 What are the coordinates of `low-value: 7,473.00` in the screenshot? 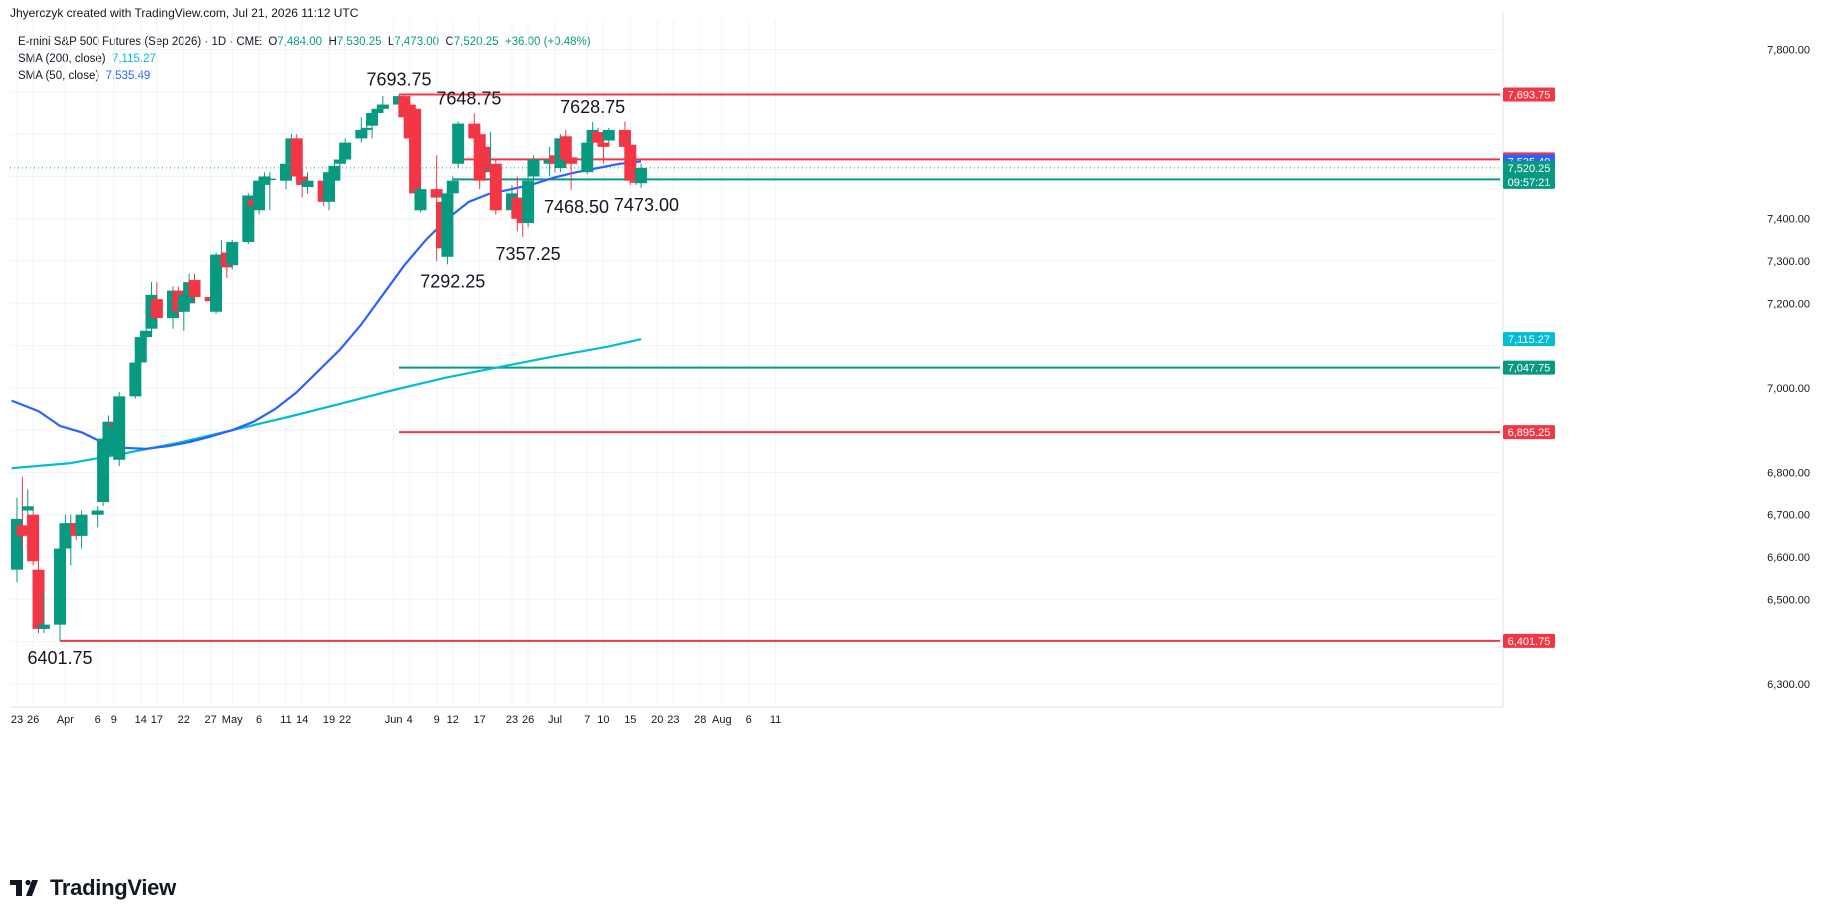 It's located at (417, 42).